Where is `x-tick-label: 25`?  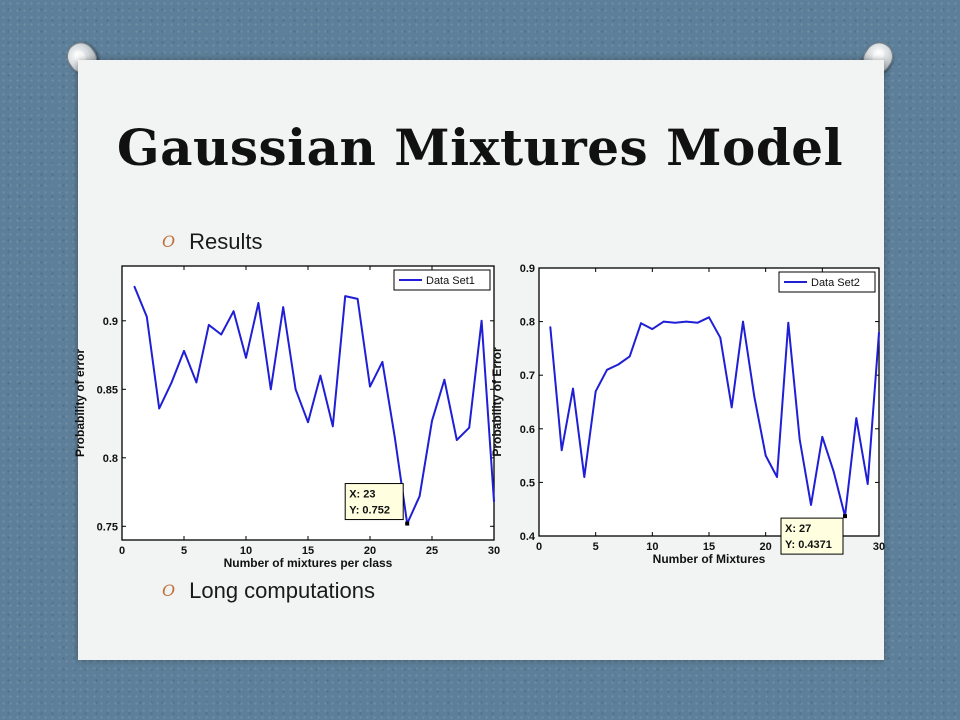
x-tick-label: 25 is located at coordinates (432, 551).